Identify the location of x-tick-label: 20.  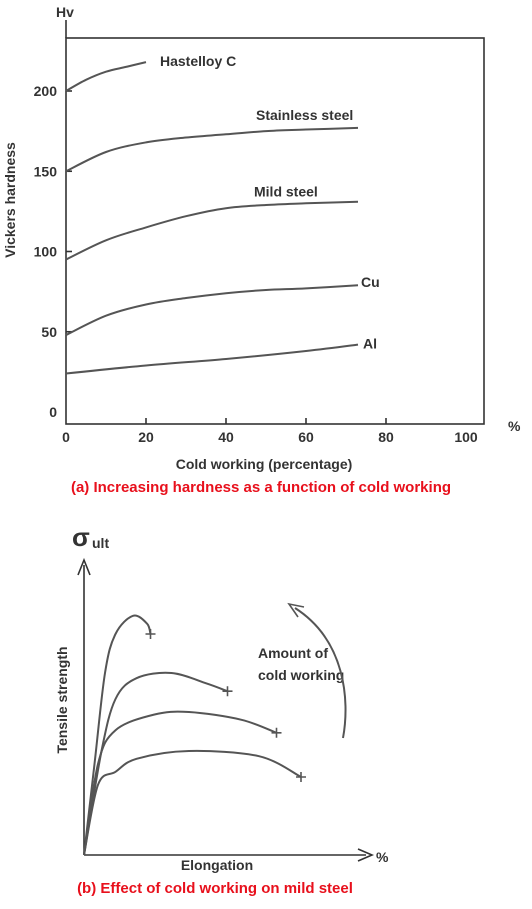
(146, 437).